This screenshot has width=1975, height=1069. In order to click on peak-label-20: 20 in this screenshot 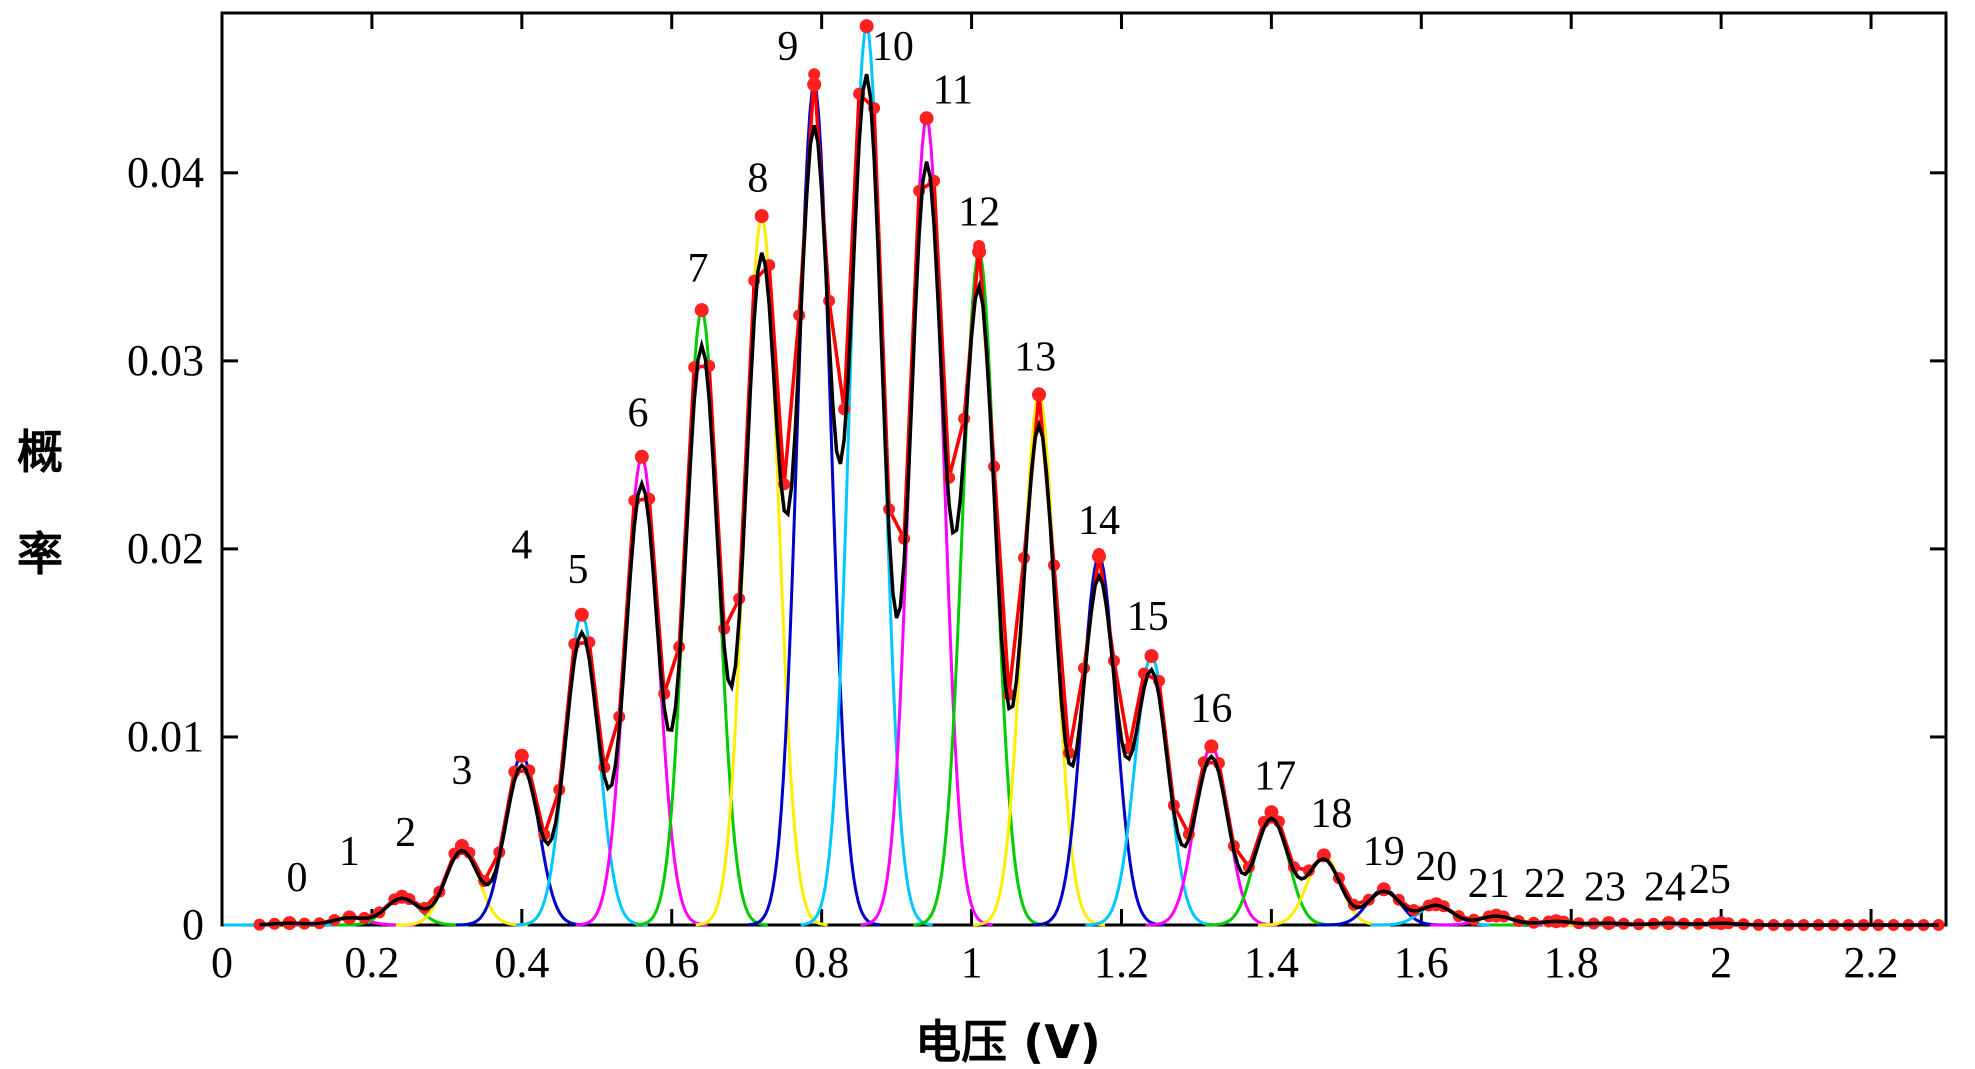, I will do `click(1436, 867)`.